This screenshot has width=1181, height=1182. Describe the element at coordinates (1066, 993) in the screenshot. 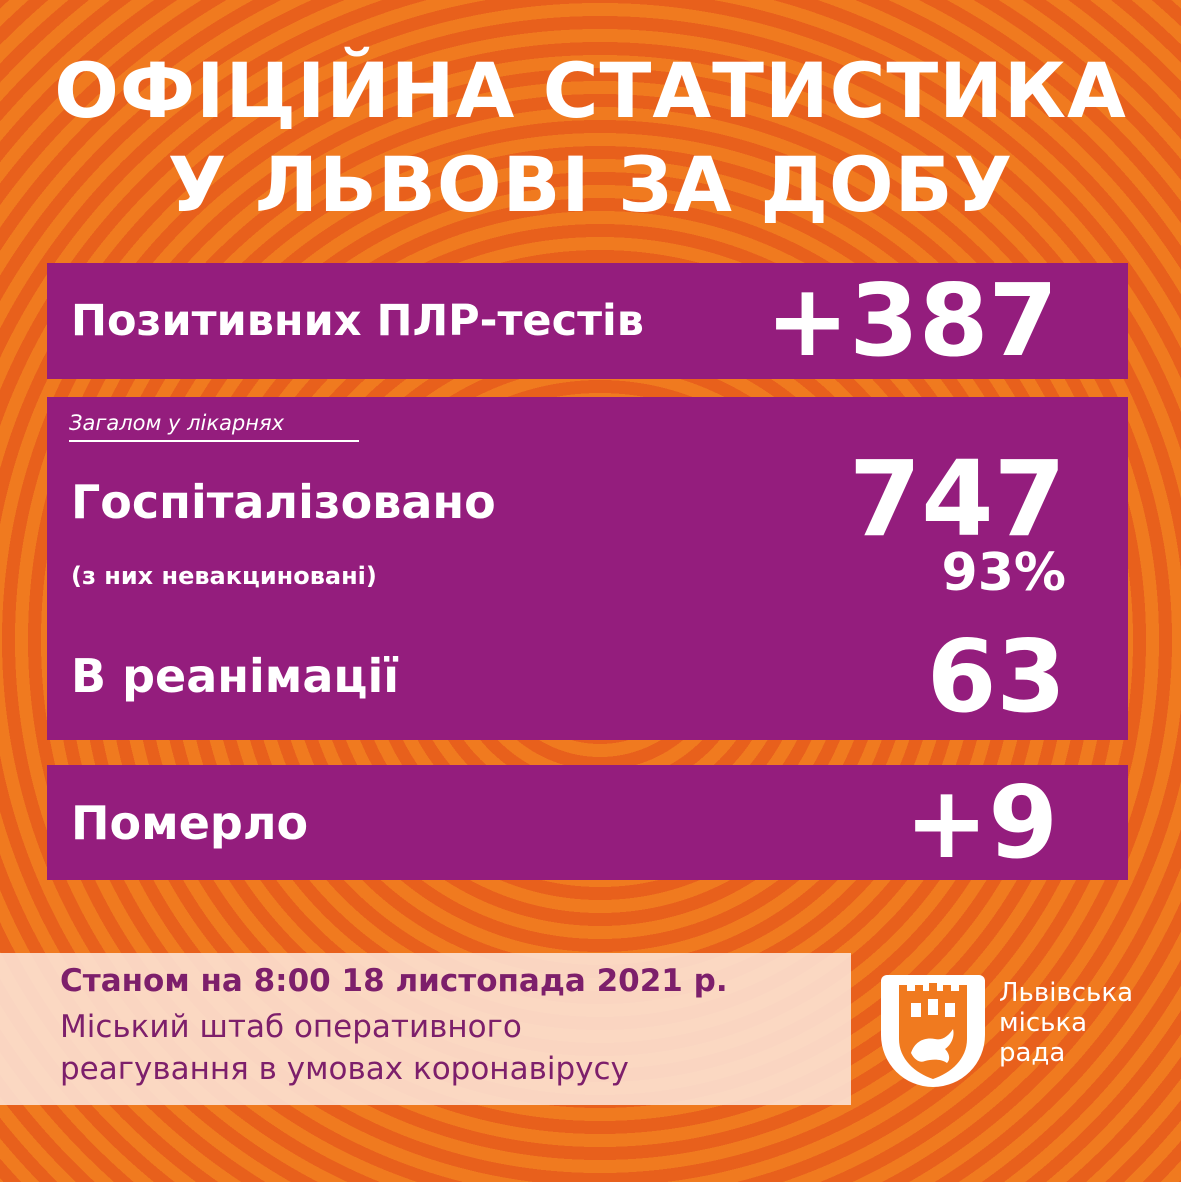

I see `logo-line-1: Львівська` at that location.